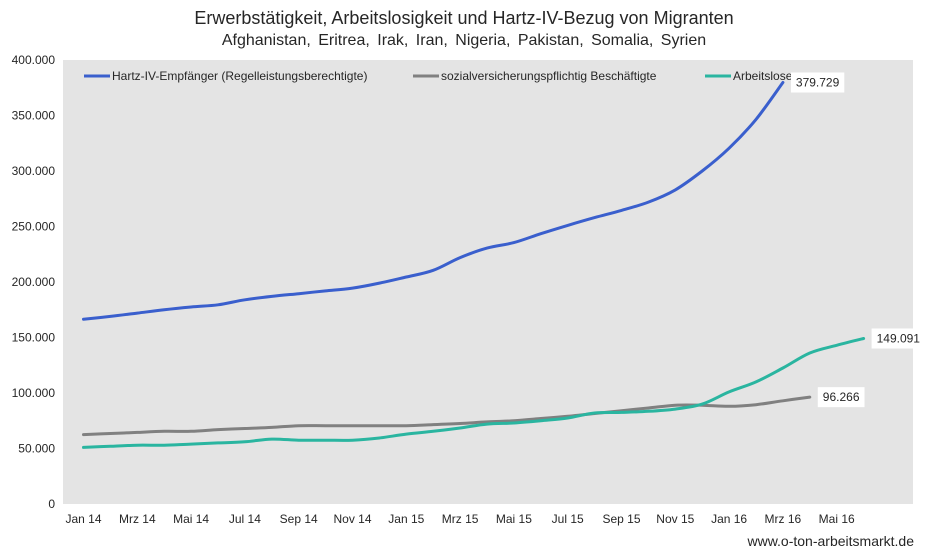 The image size is (928, 557). What do you see at coordinates (406, 519) in the screenshot?
I see `x-tick-label: Jan 15` at bounding box center [406, 519].